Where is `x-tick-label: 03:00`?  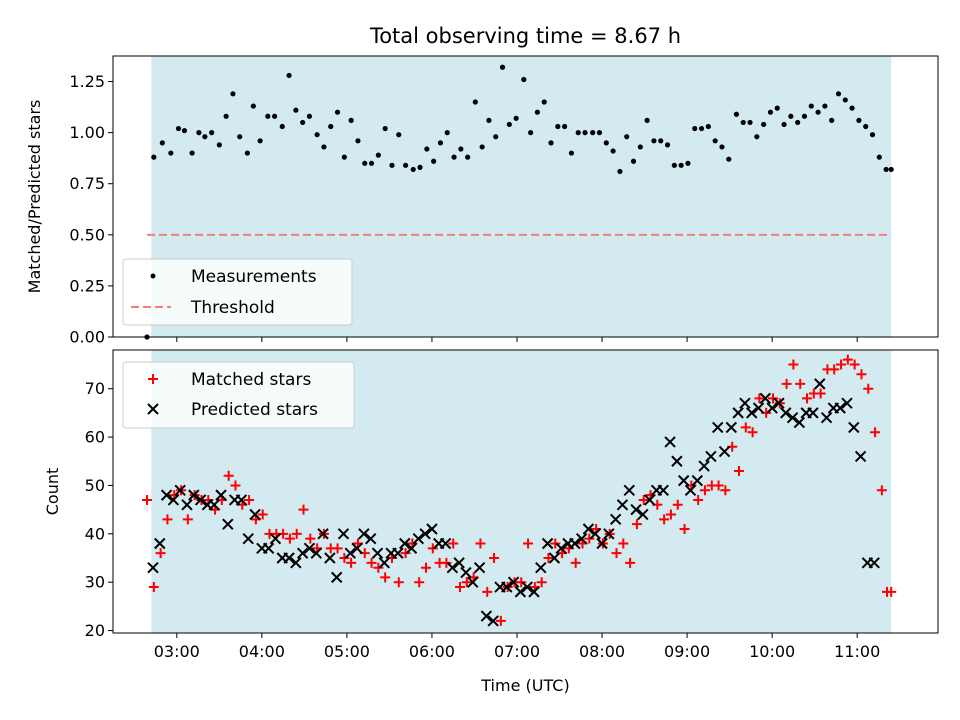 x-tick-label: 03:00 is located at coordinates (177, 651).